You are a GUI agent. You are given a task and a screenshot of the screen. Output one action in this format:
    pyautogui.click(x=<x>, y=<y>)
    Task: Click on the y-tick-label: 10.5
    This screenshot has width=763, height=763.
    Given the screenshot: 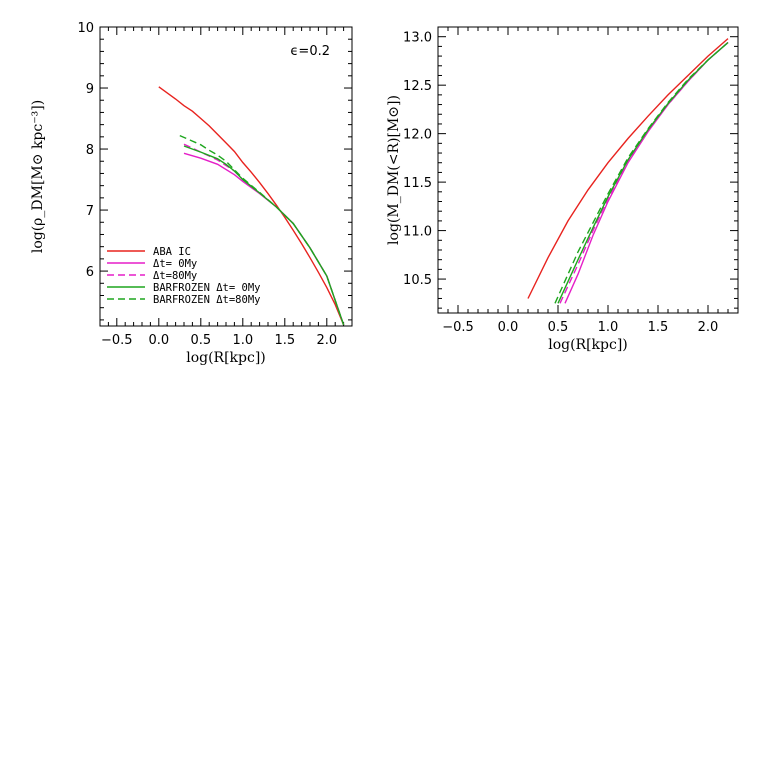 What is the action you would take?
    pyautogui.click(x=417, y=280)
    